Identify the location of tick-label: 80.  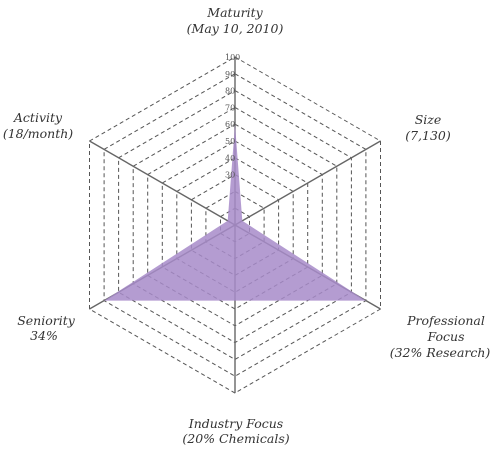
(230, 91).